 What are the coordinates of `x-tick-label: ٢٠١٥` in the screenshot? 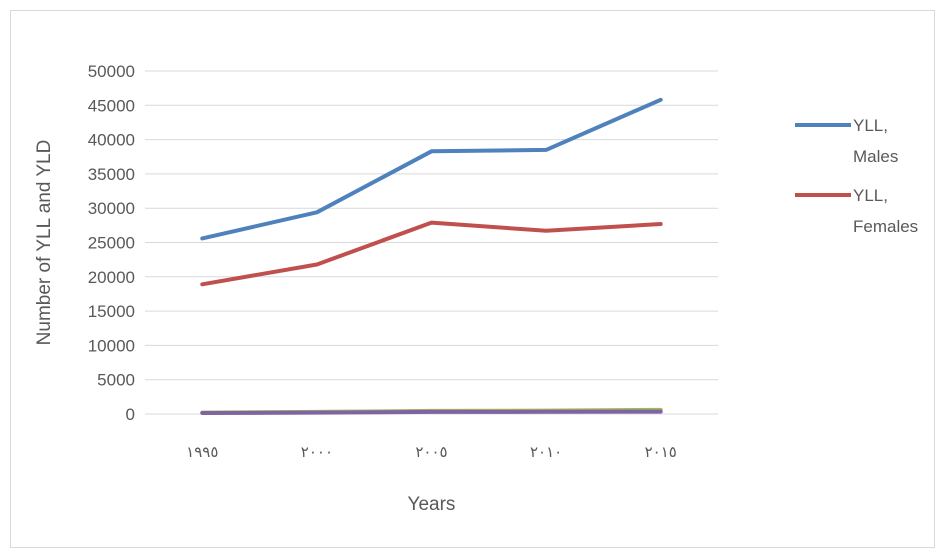 It's located at (661, 452).